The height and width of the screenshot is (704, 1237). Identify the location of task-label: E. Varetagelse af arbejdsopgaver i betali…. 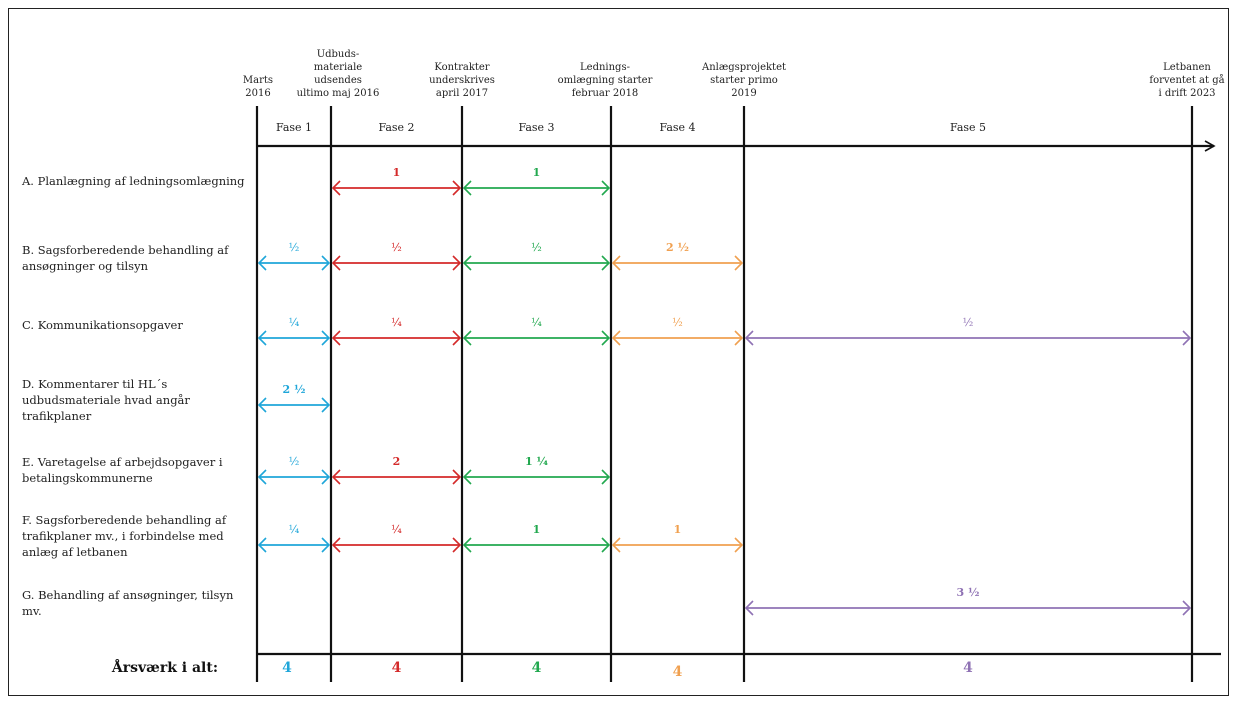
(122, 470).